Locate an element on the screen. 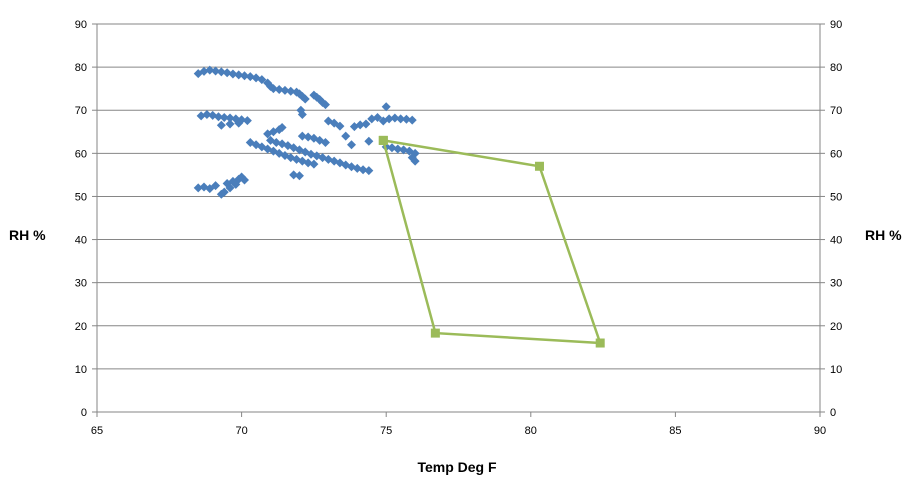 This screenshot has height=479, width=910. x-tick-label: 80 is located at coordinates (531, 431).